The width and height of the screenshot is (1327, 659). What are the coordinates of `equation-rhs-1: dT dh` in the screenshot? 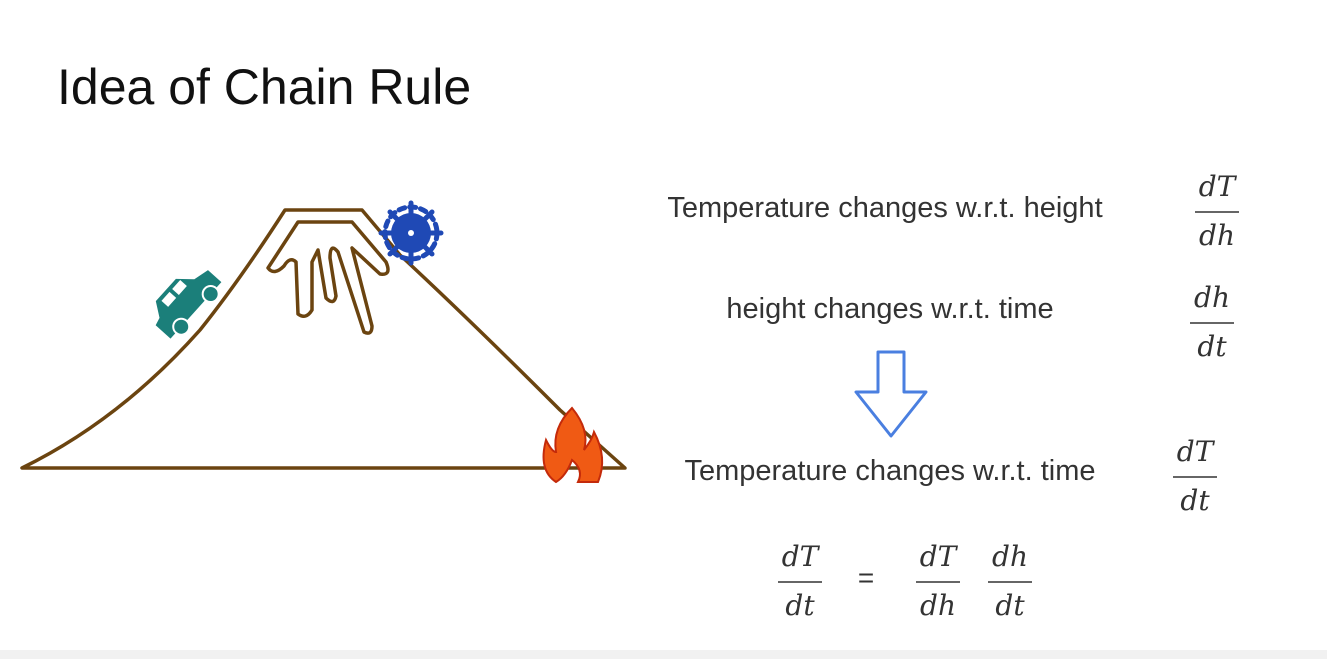 It's located at (938, 581).